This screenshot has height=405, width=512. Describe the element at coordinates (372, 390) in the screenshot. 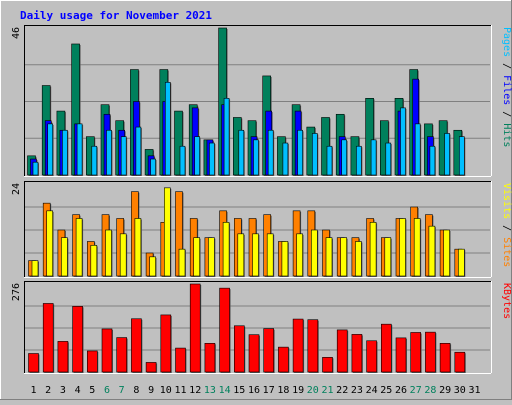

I see `day-label-24: 24` at that location.